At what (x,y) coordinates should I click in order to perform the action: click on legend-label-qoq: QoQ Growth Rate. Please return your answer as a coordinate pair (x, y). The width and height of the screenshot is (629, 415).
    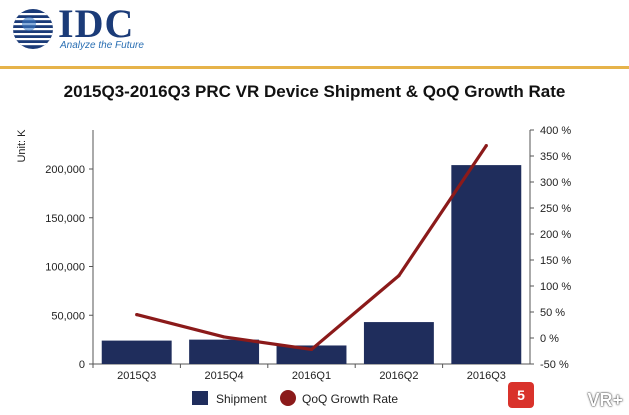
    Looking at the image, I should click on (350, 399).